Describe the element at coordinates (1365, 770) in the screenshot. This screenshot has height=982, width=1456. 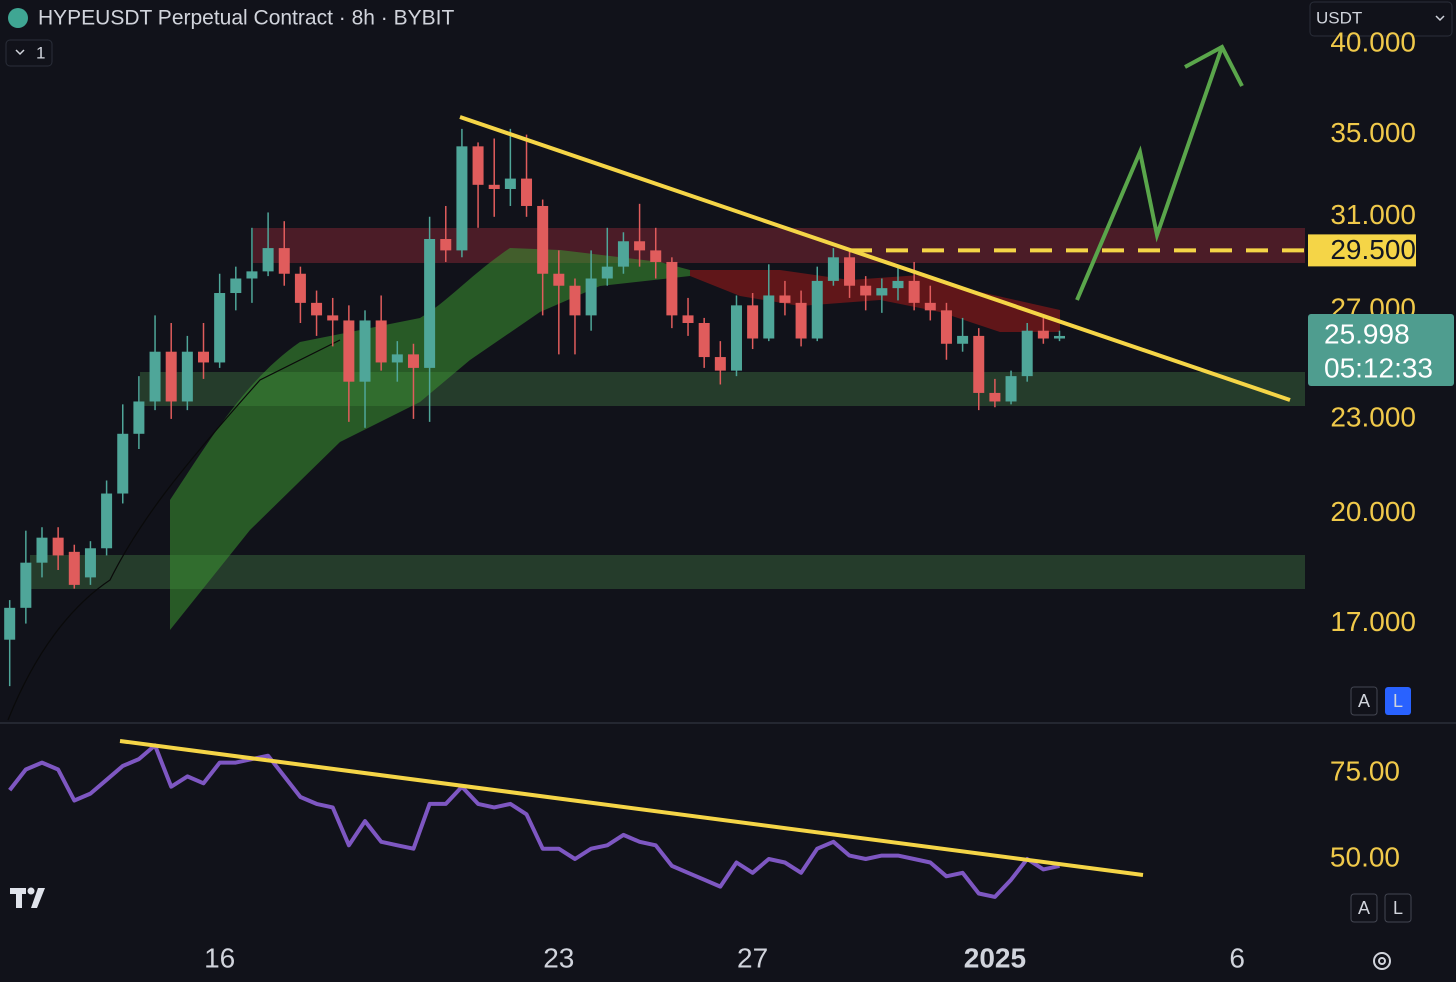
I see `rsi-tick-label: 75.00` at that location.